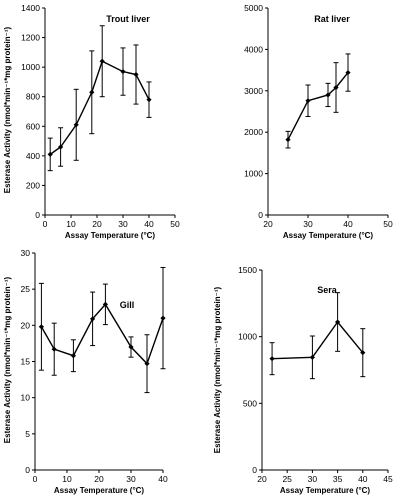 This screenshot has height=500, width=418. What do you see at coordinates (287, 479) in the screenshot?
I see `x-tick-label: 25` at bounding box center [287, 479].